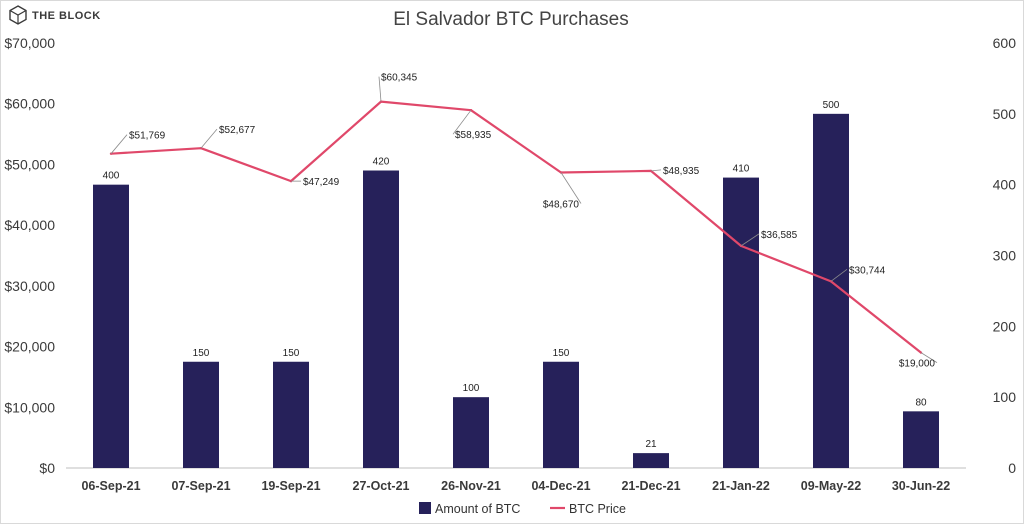  I want to click on bar-value-label: 100, so click(471, 388).